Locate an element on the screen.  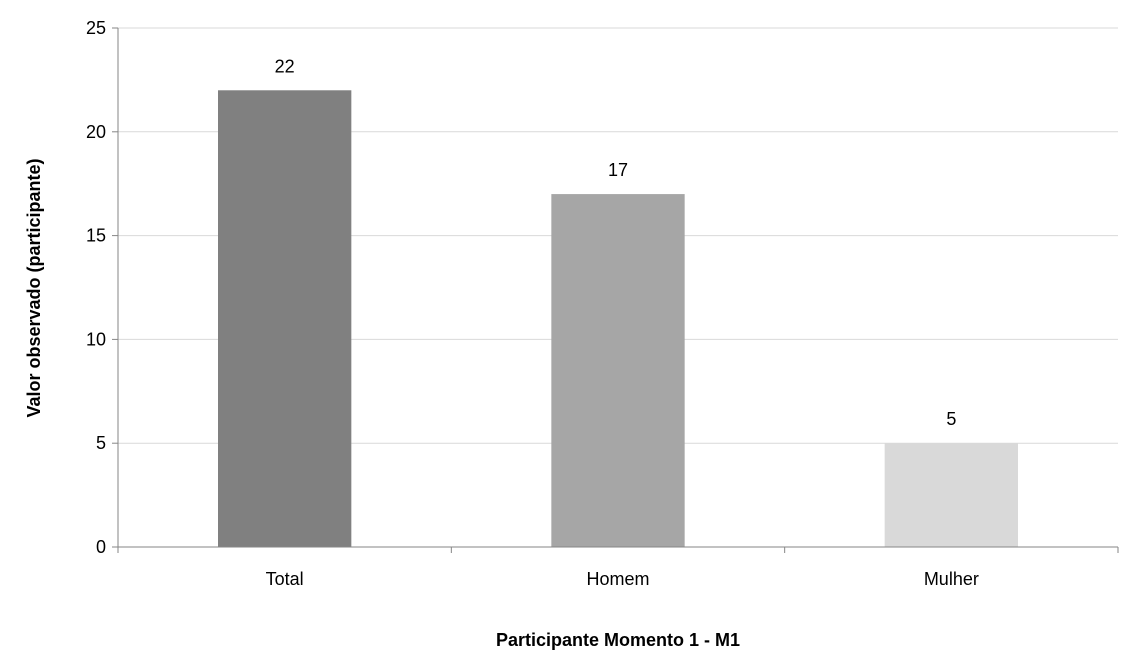
x-tick-label: Homem is located at coordinates (617, 579).